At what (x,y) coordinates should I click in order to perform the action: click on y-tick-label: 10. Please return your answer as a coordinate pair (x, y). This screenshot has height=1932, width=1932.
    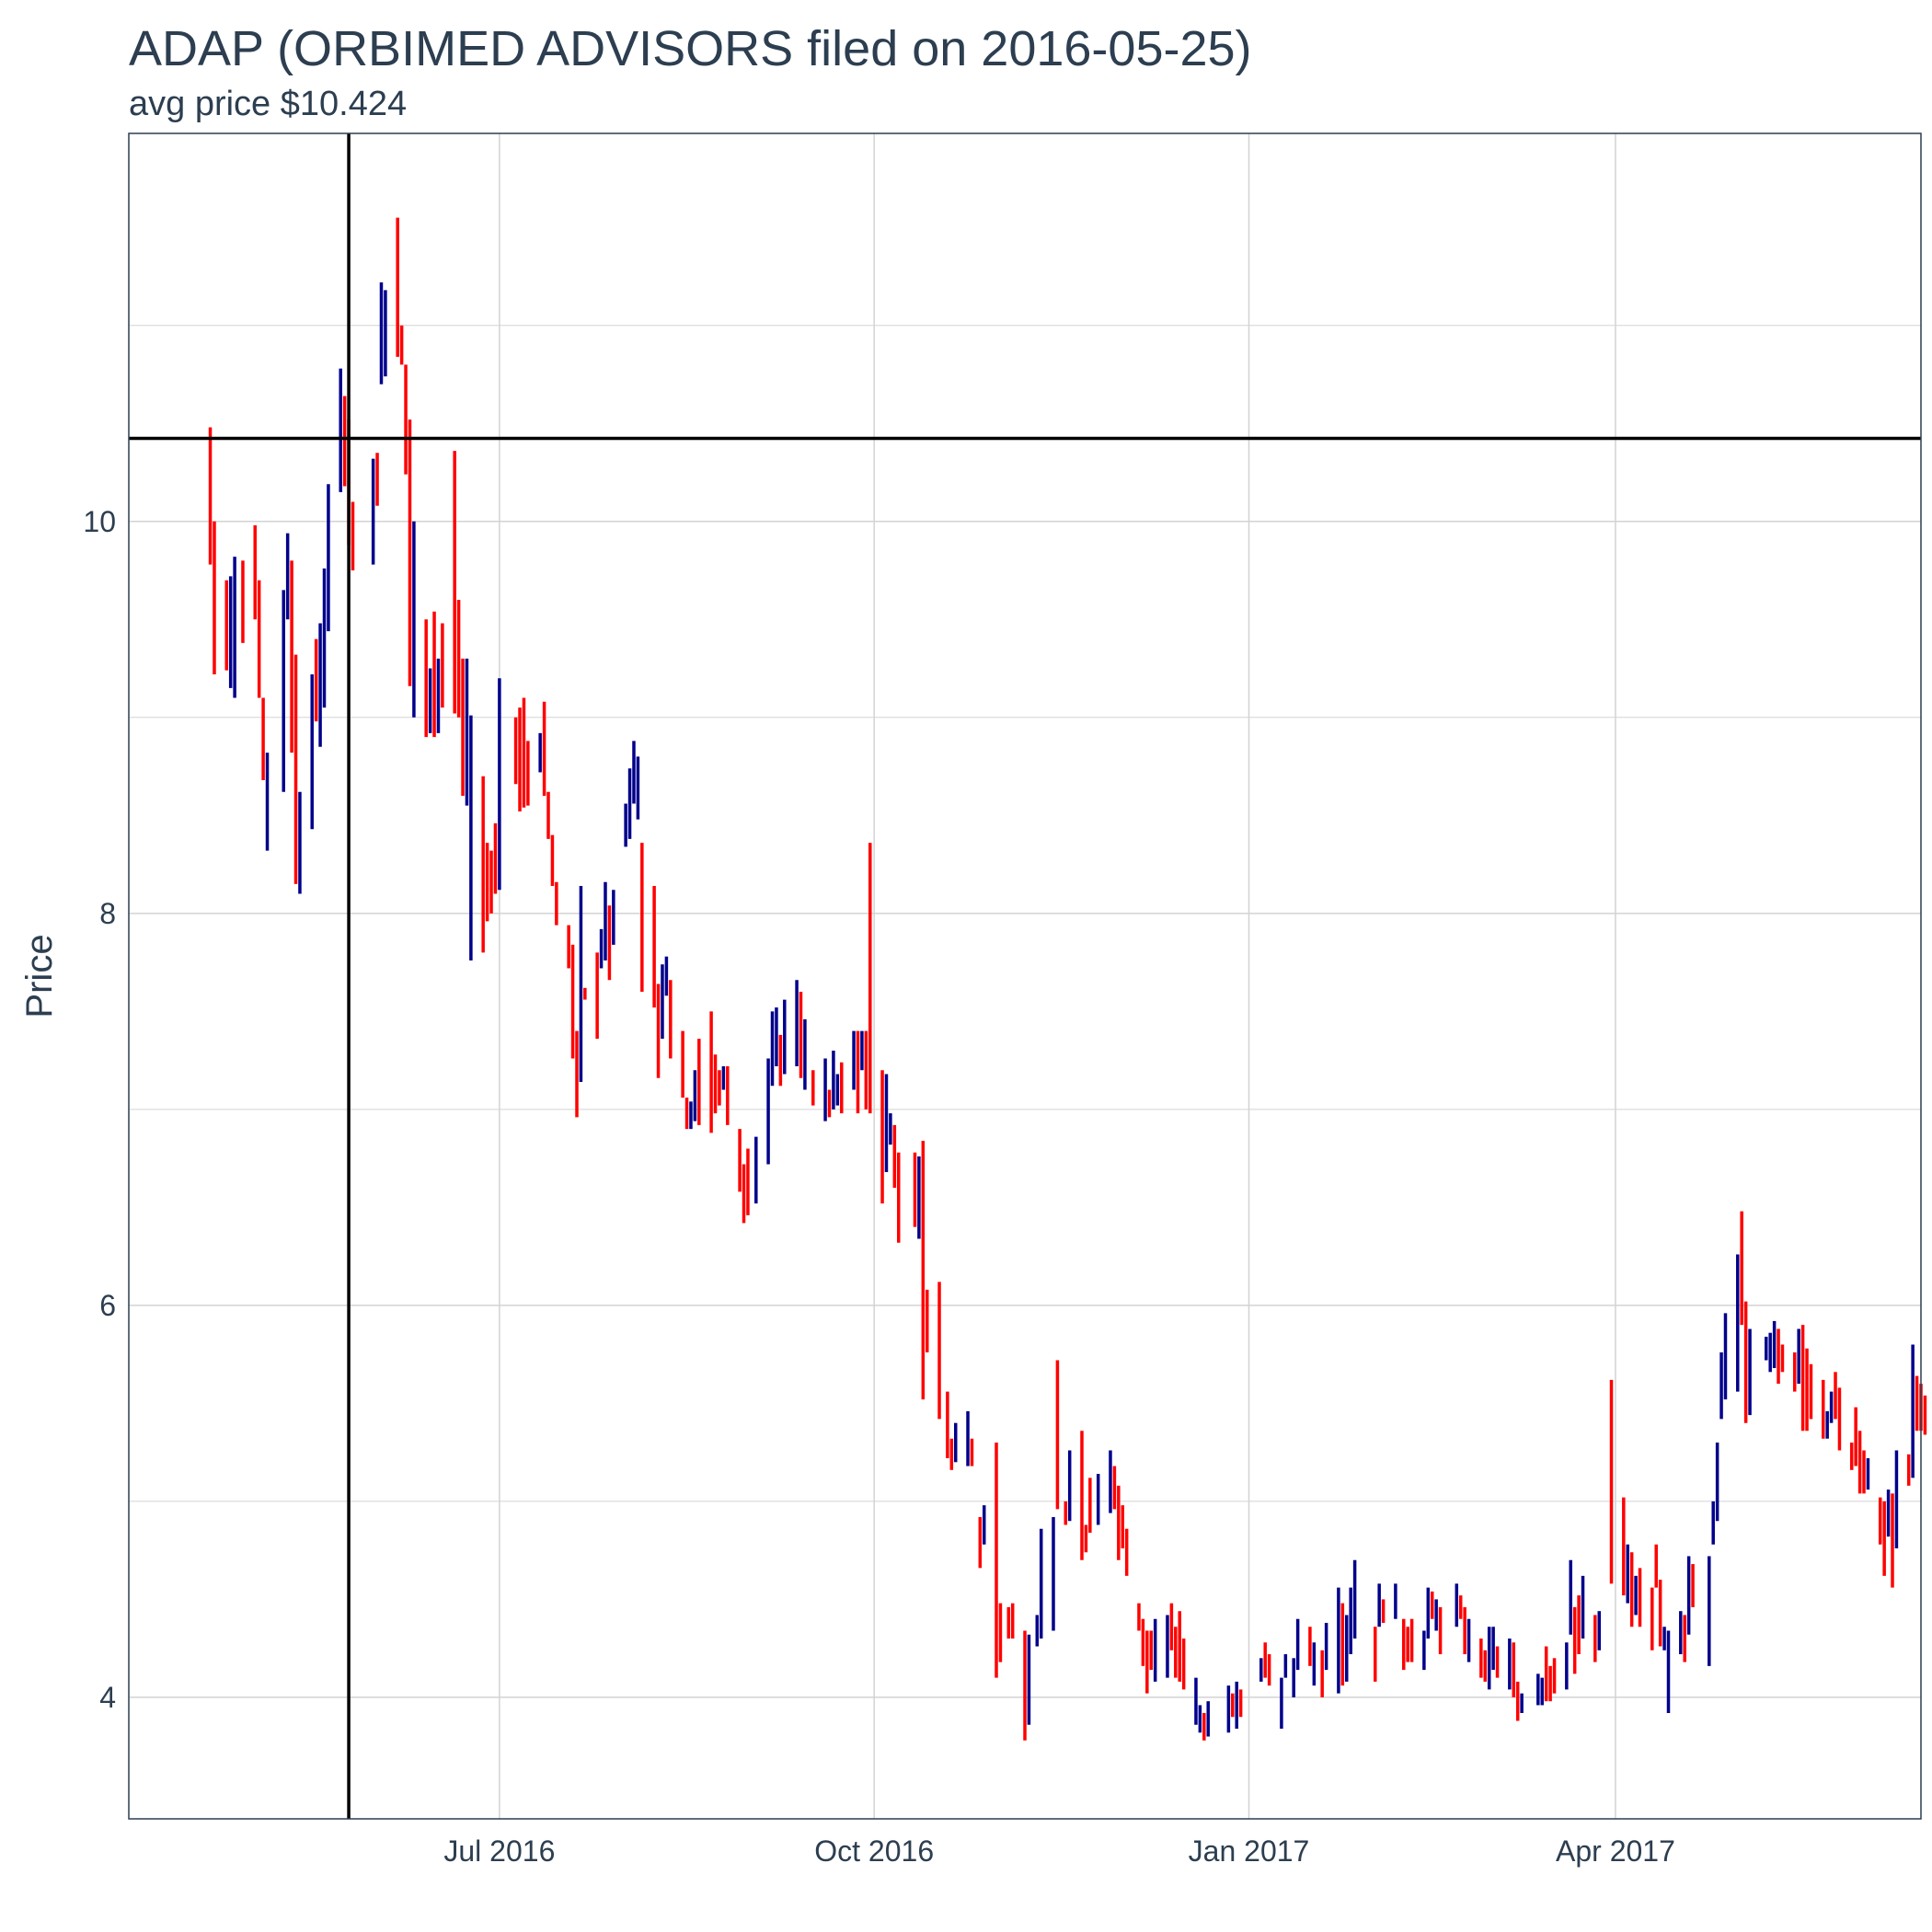
    Looking at the image, I should click on (99, 521).